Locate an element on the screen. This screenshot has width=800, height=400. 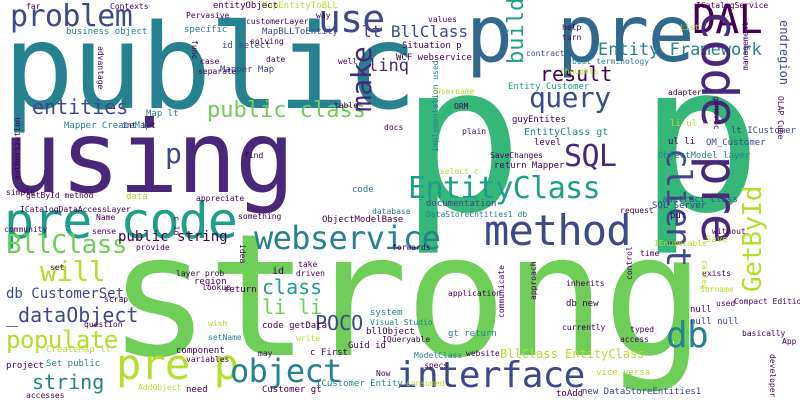
cloud-word: bllObject is located at coordinates (390, 332).